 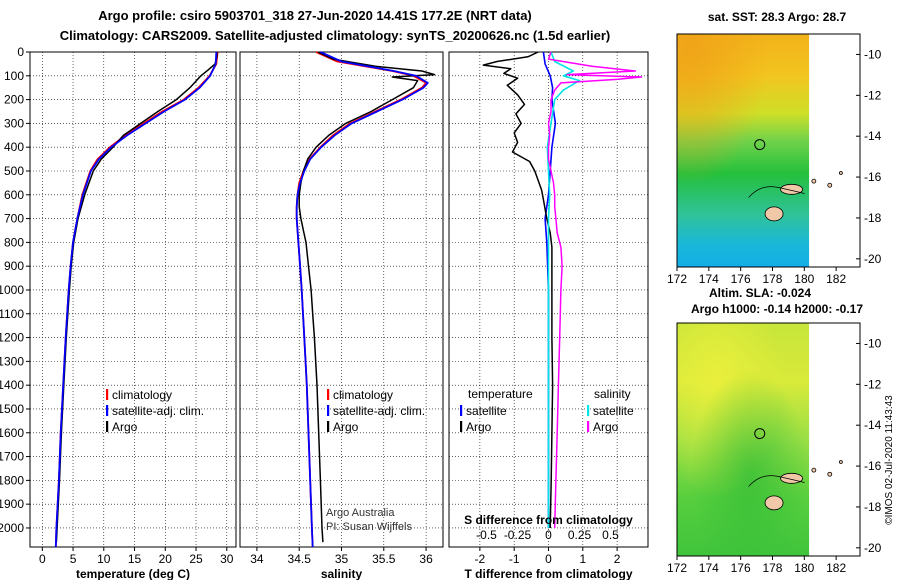 I want to click on legend-label: climatology, so click(x=142, y=395).